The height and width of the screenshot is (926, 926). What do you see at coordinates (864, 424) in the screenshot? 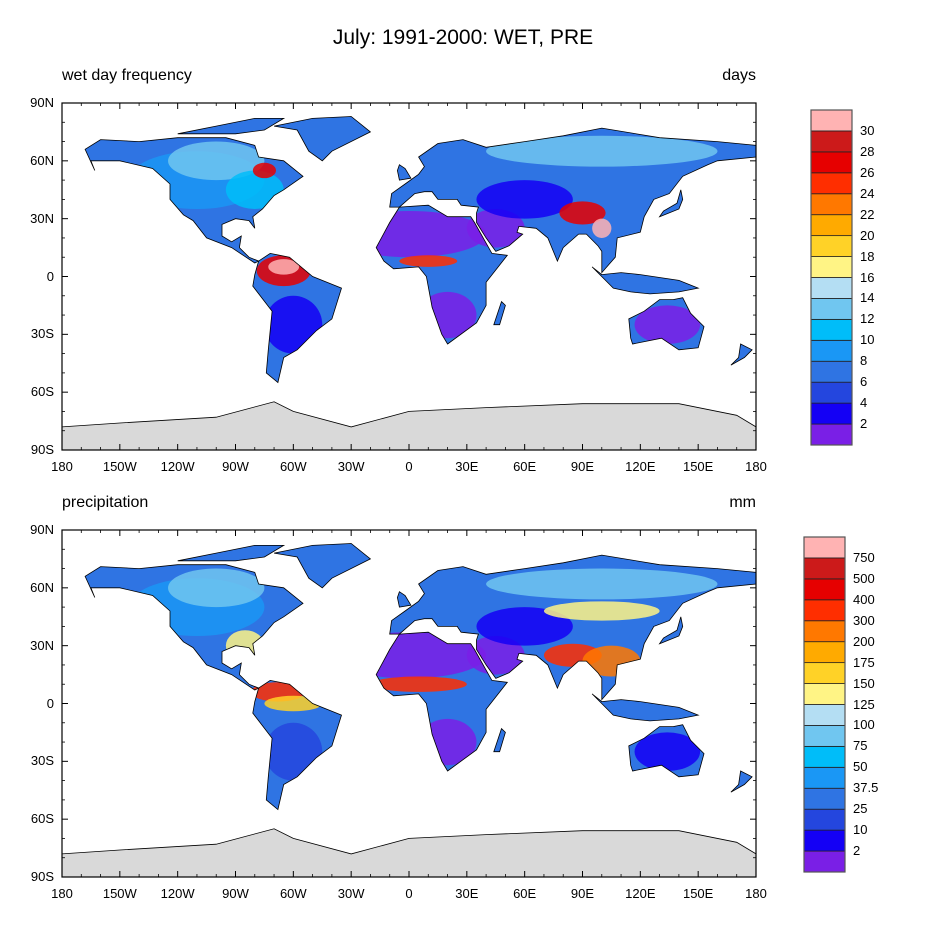
I see `colorbar-label: 2` at bounding box center [864, 424].